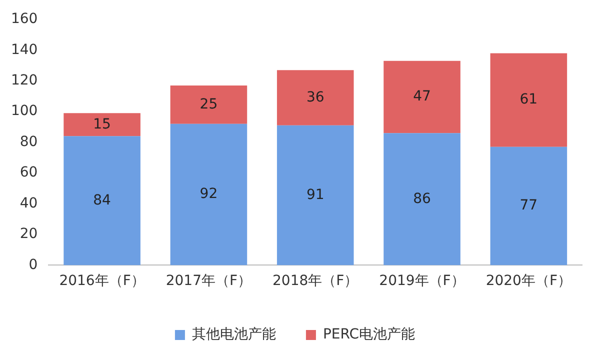 The width and height of the screenshot is (600, 360). I want to click on y-tick-label: 20, so click(29, 234).